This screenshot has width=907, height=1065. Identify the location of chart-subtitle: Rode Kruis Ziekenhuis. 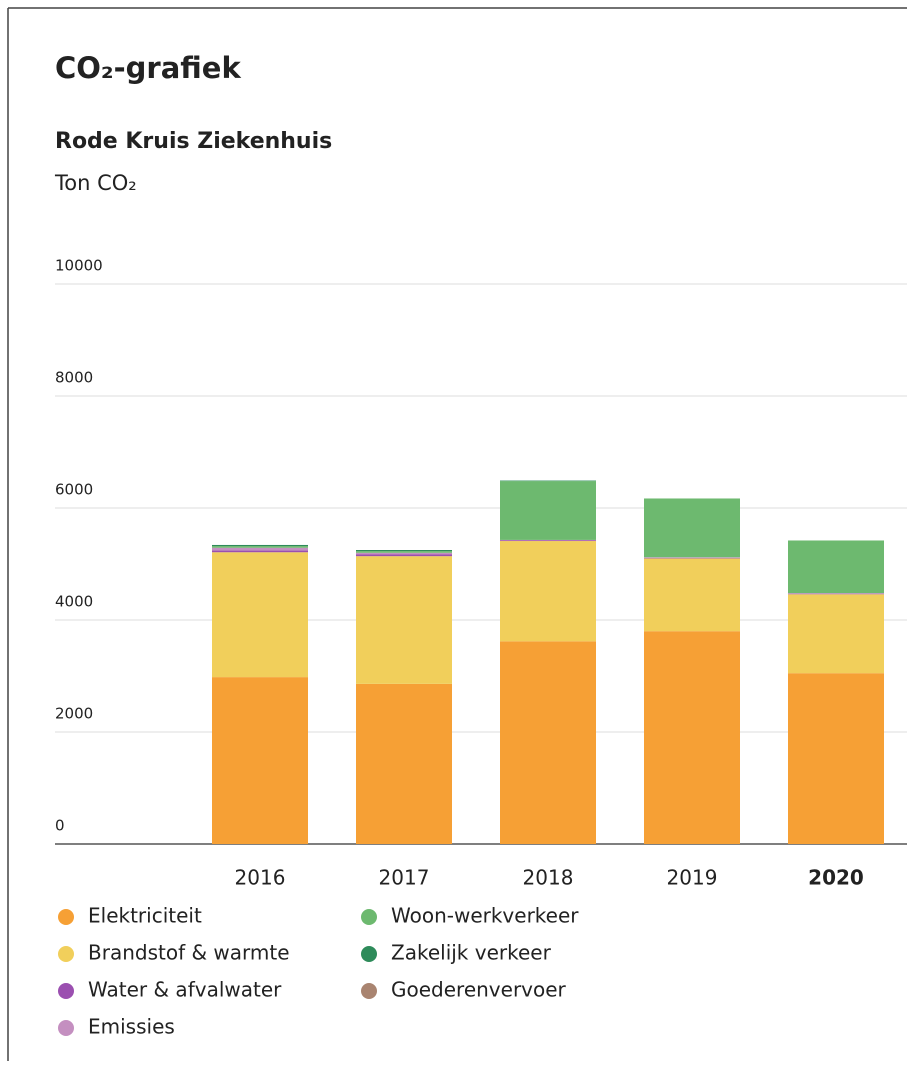
(193, 141).